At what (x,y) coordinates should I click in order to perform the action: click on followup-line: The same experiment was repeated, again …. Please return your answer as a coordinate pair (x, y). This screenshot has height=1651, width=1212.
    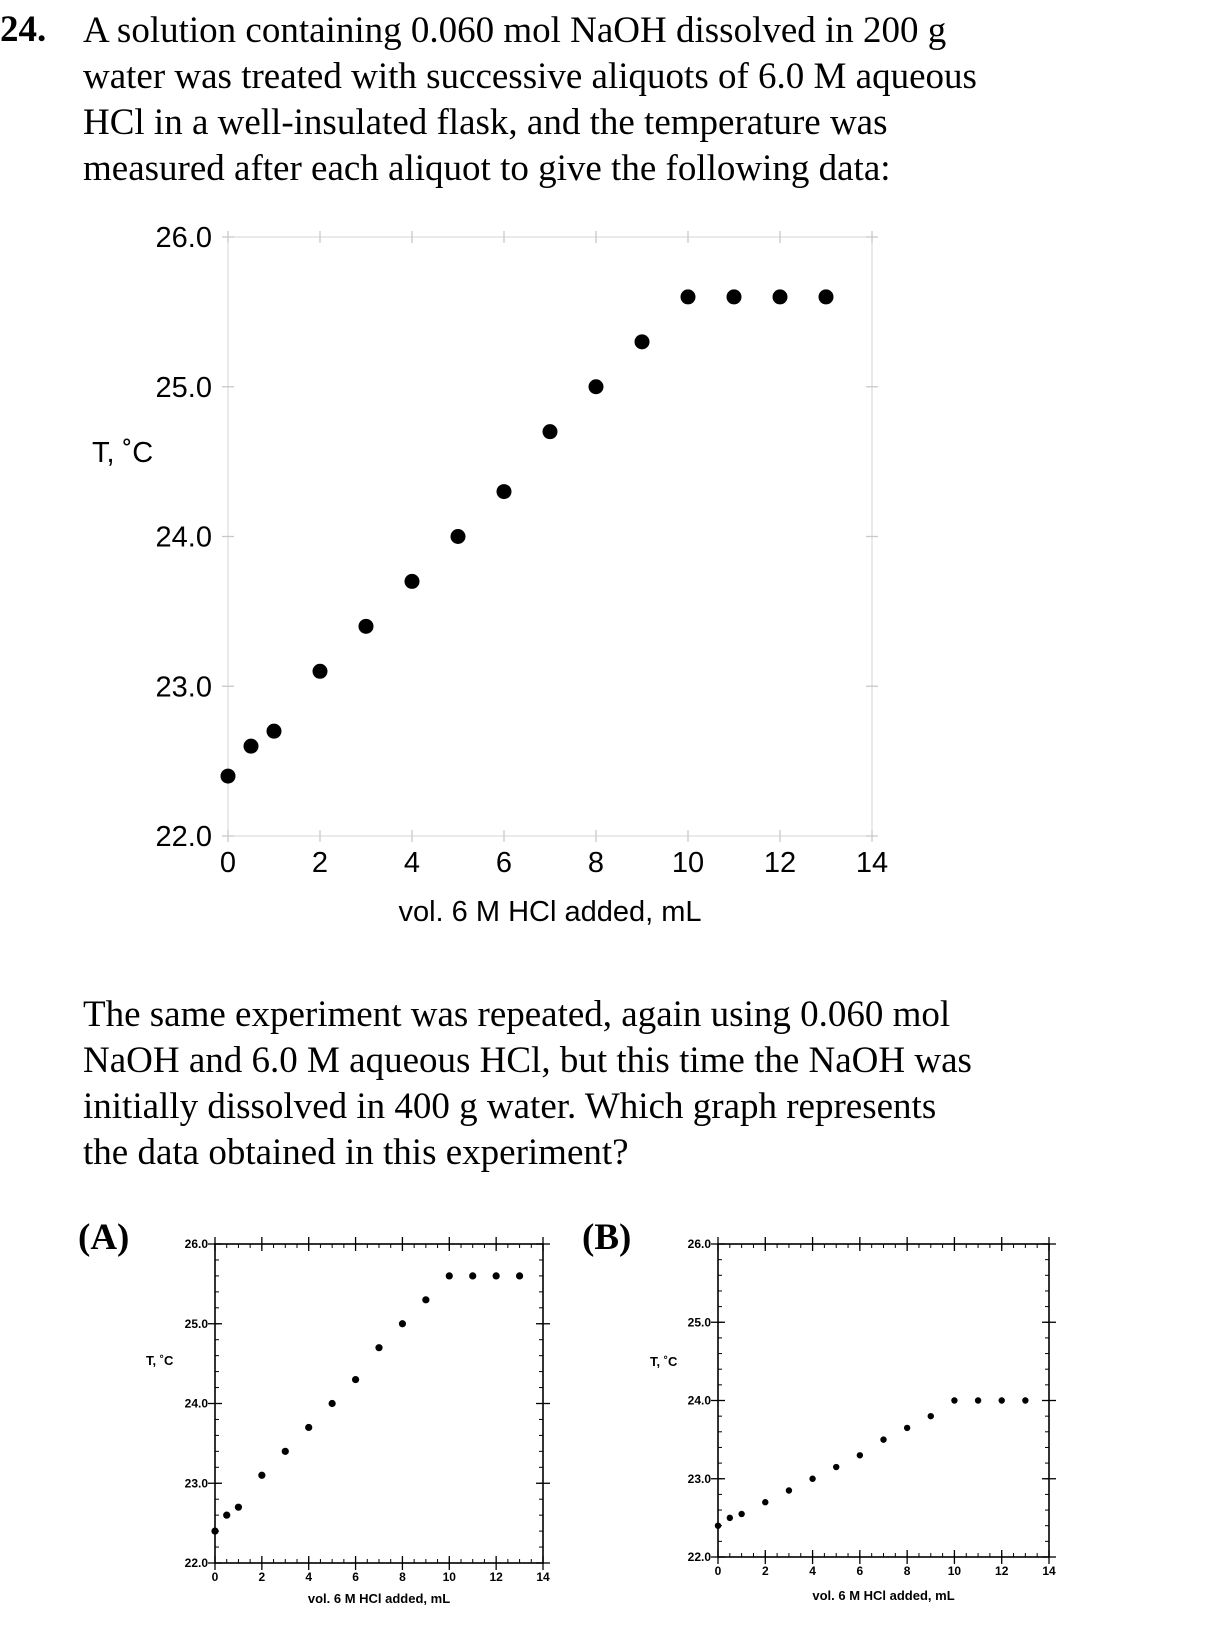
    Looking at the image, I should click on (517, 1014).